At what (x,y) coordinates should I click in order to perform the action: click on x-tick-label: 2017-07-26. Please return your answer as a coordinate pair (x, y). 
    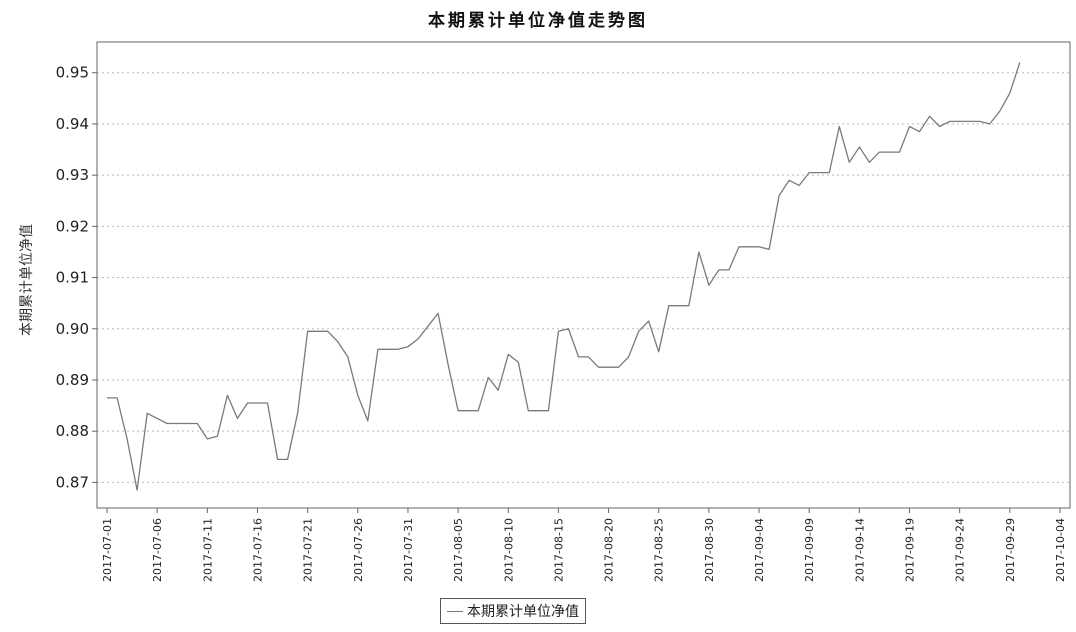
    Looking at the image, I should click on (358, 550).